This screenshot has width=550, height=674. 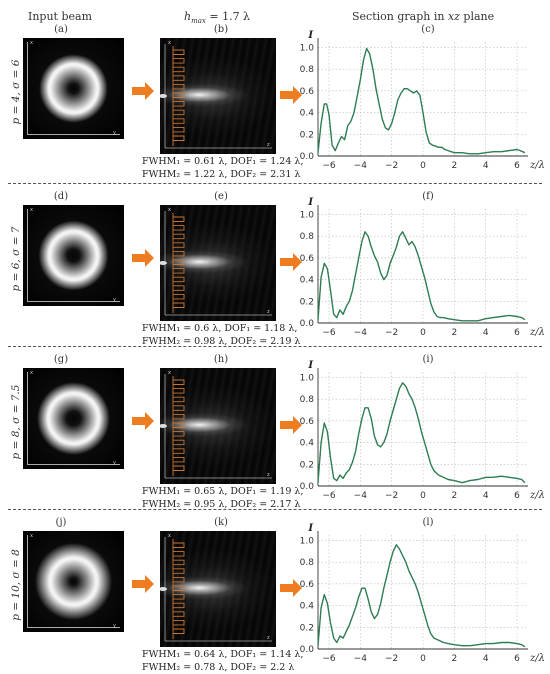 What do you see at coordinates (223, 161) in the screenshot?
I see `fwhm-dof-line-1: FWHM₁ = 0.61 λ, DOF₁ = 1.24 λ,` at bounding box center [223, 161].